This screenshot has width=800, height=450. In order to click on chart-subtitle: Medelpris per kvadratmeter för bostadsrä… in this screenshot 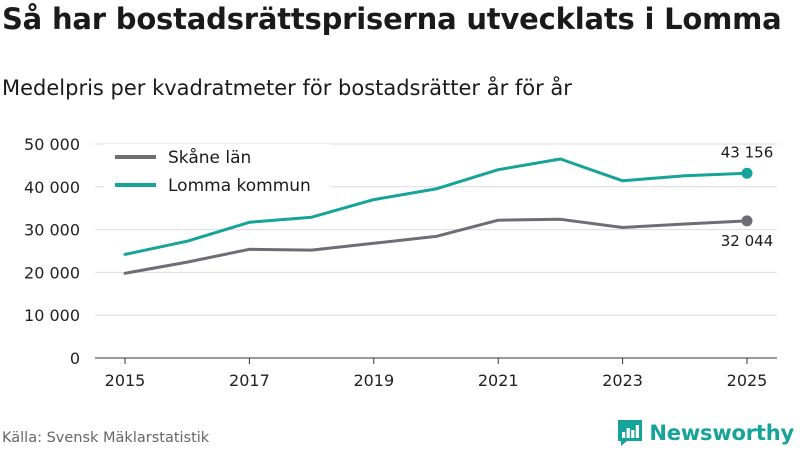, I will do `click(287, 88)`.